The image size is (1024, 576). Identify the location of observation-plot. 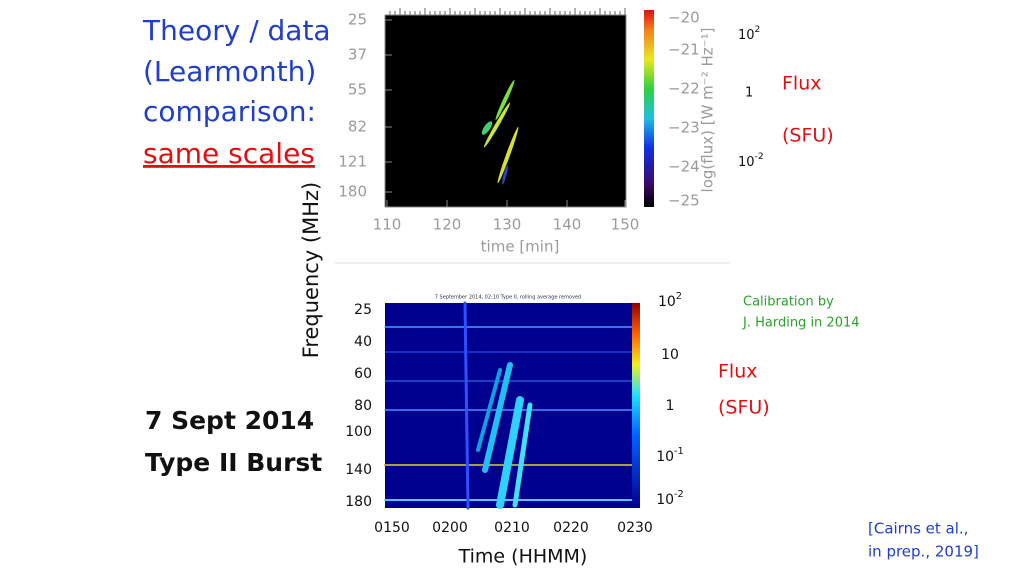
(512, 405).